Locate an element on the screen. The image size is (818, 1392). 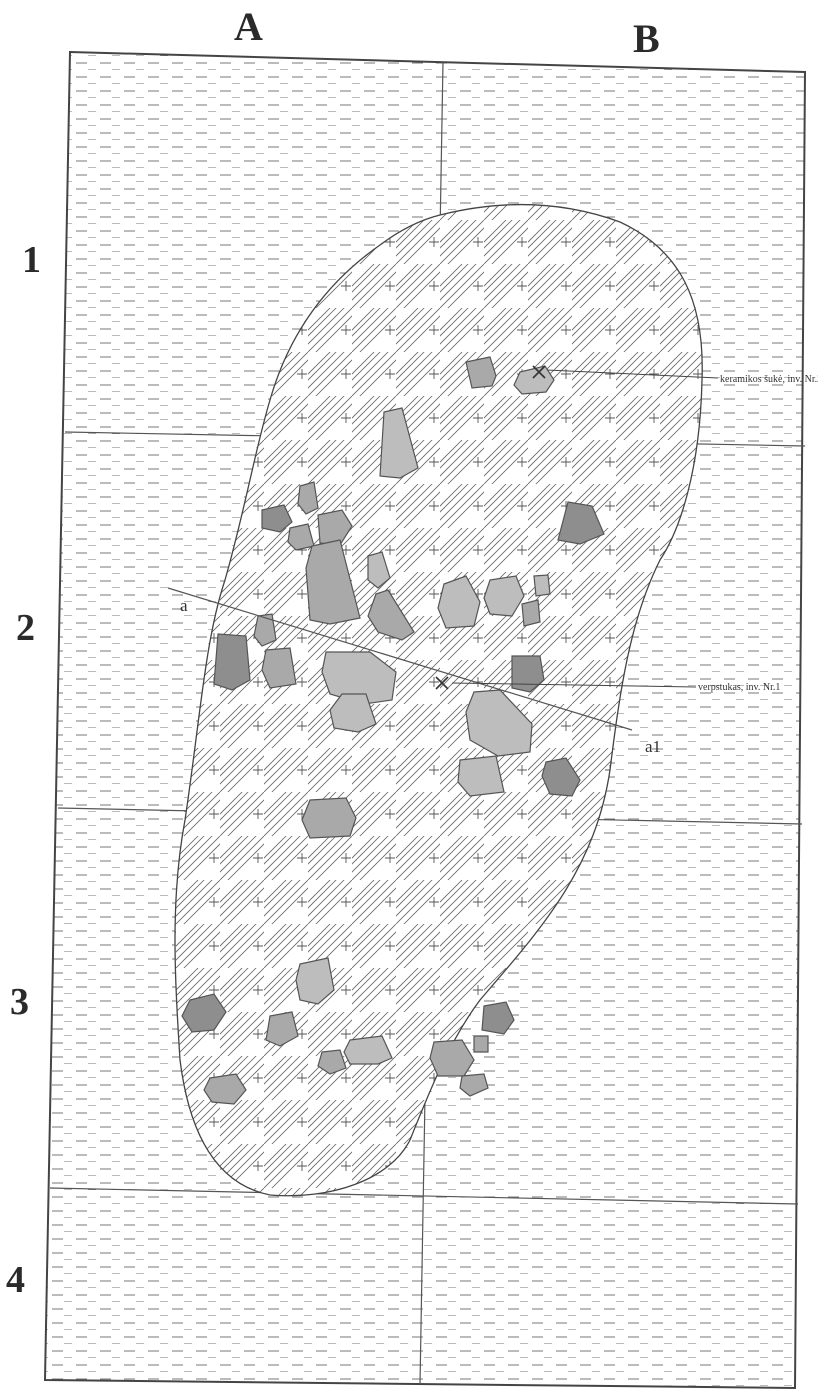
row-label-1: 1 is located at coordinates (31, 260).